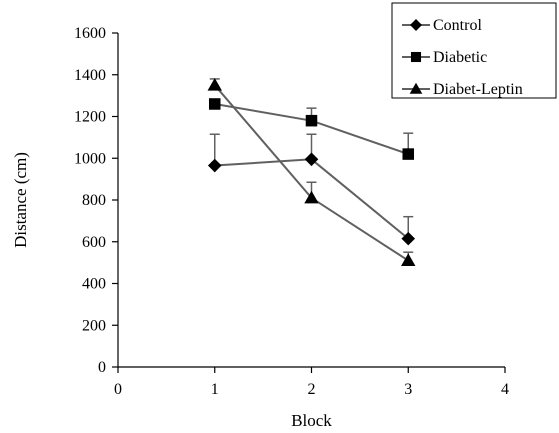 The width and height of the screenshot is (559, 433). I want to click on y-tick-label: 600, so click(94, 242).